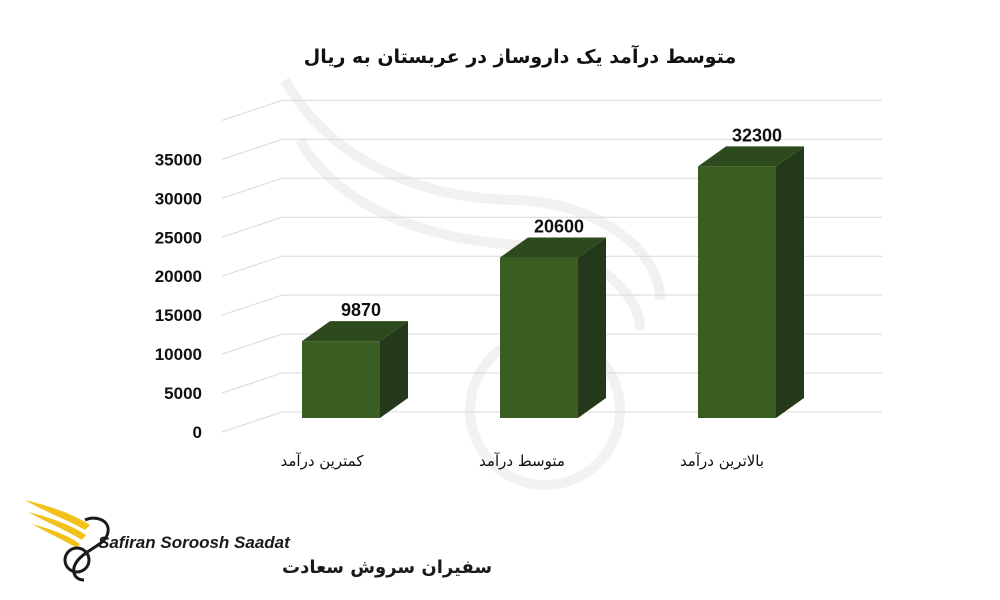 This screenshot has height=600, width=1000. Describe the element at coordinates (178, 237) in the screenshot. I see `y-tick-label: 25000` at that location.